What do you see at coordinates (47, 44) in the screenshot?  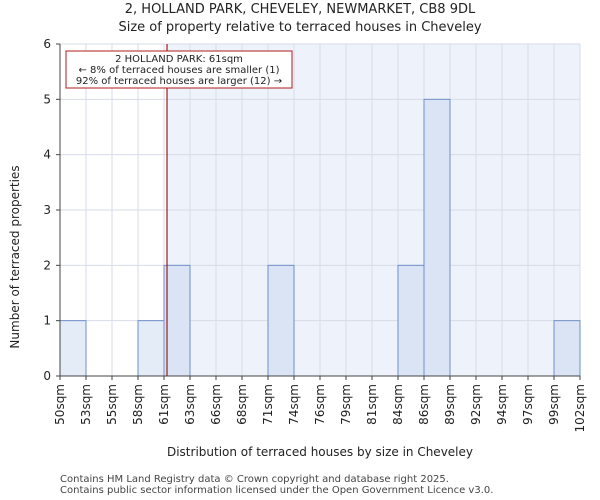 I see `y-tick-label: 6` at bounding box center [47, 44].